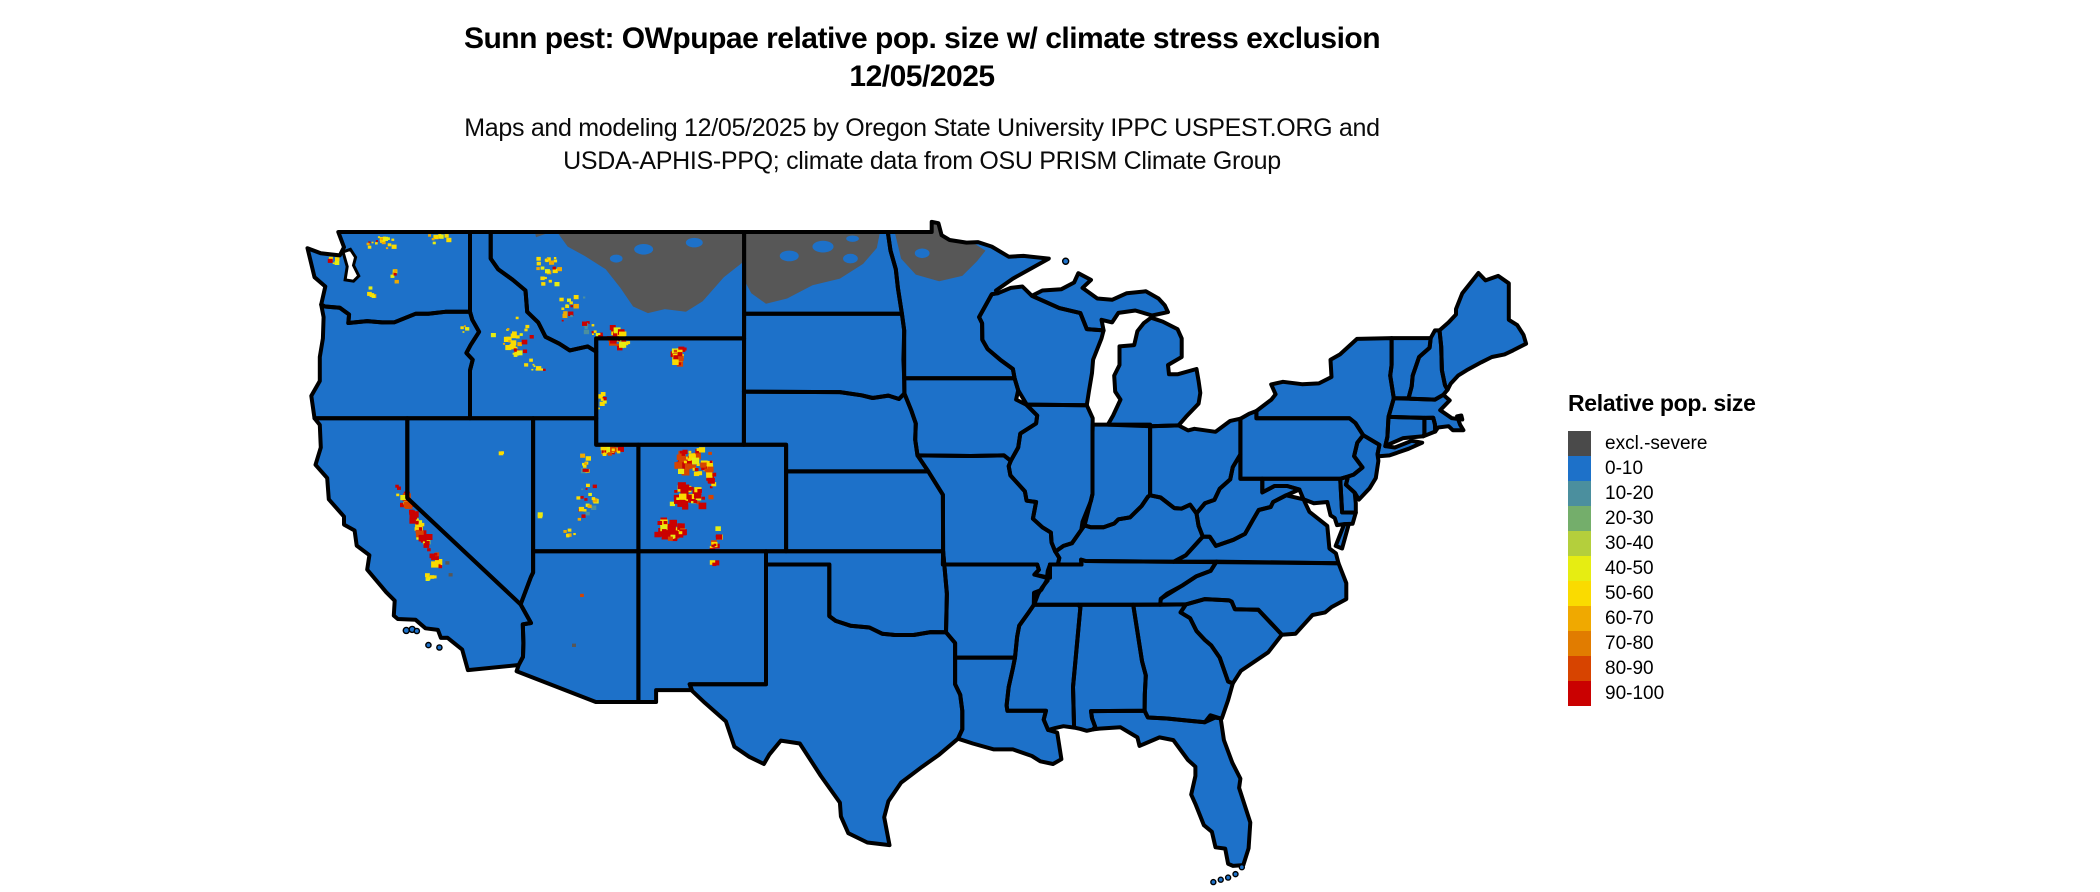 Image resolution: width=2100 pixels, height=892 pixels. I want to click on legend-item: excl.-severe, so click(1662, 443).